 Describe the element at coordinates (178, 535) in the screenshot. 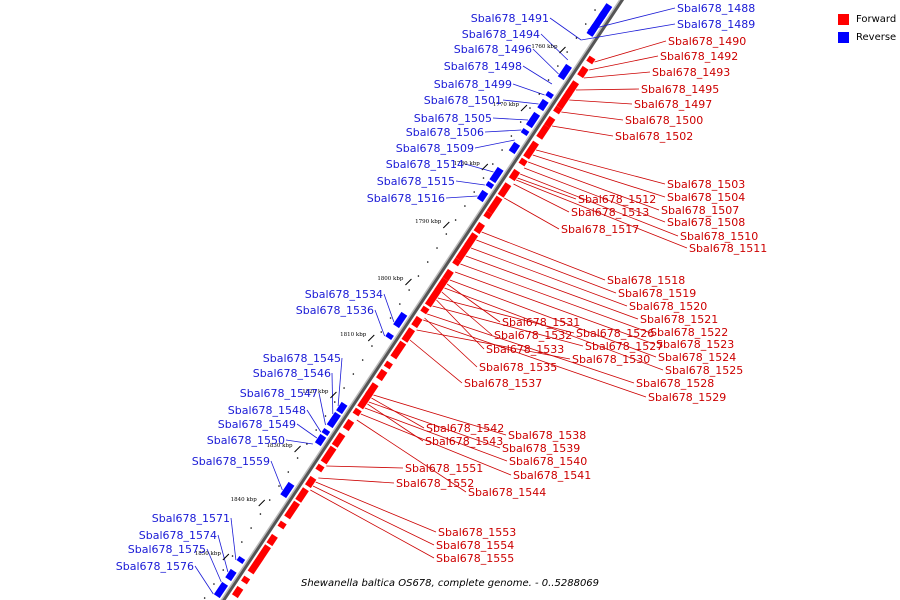

I see `reverse-gene-label: Sbal678_1574` at that location.